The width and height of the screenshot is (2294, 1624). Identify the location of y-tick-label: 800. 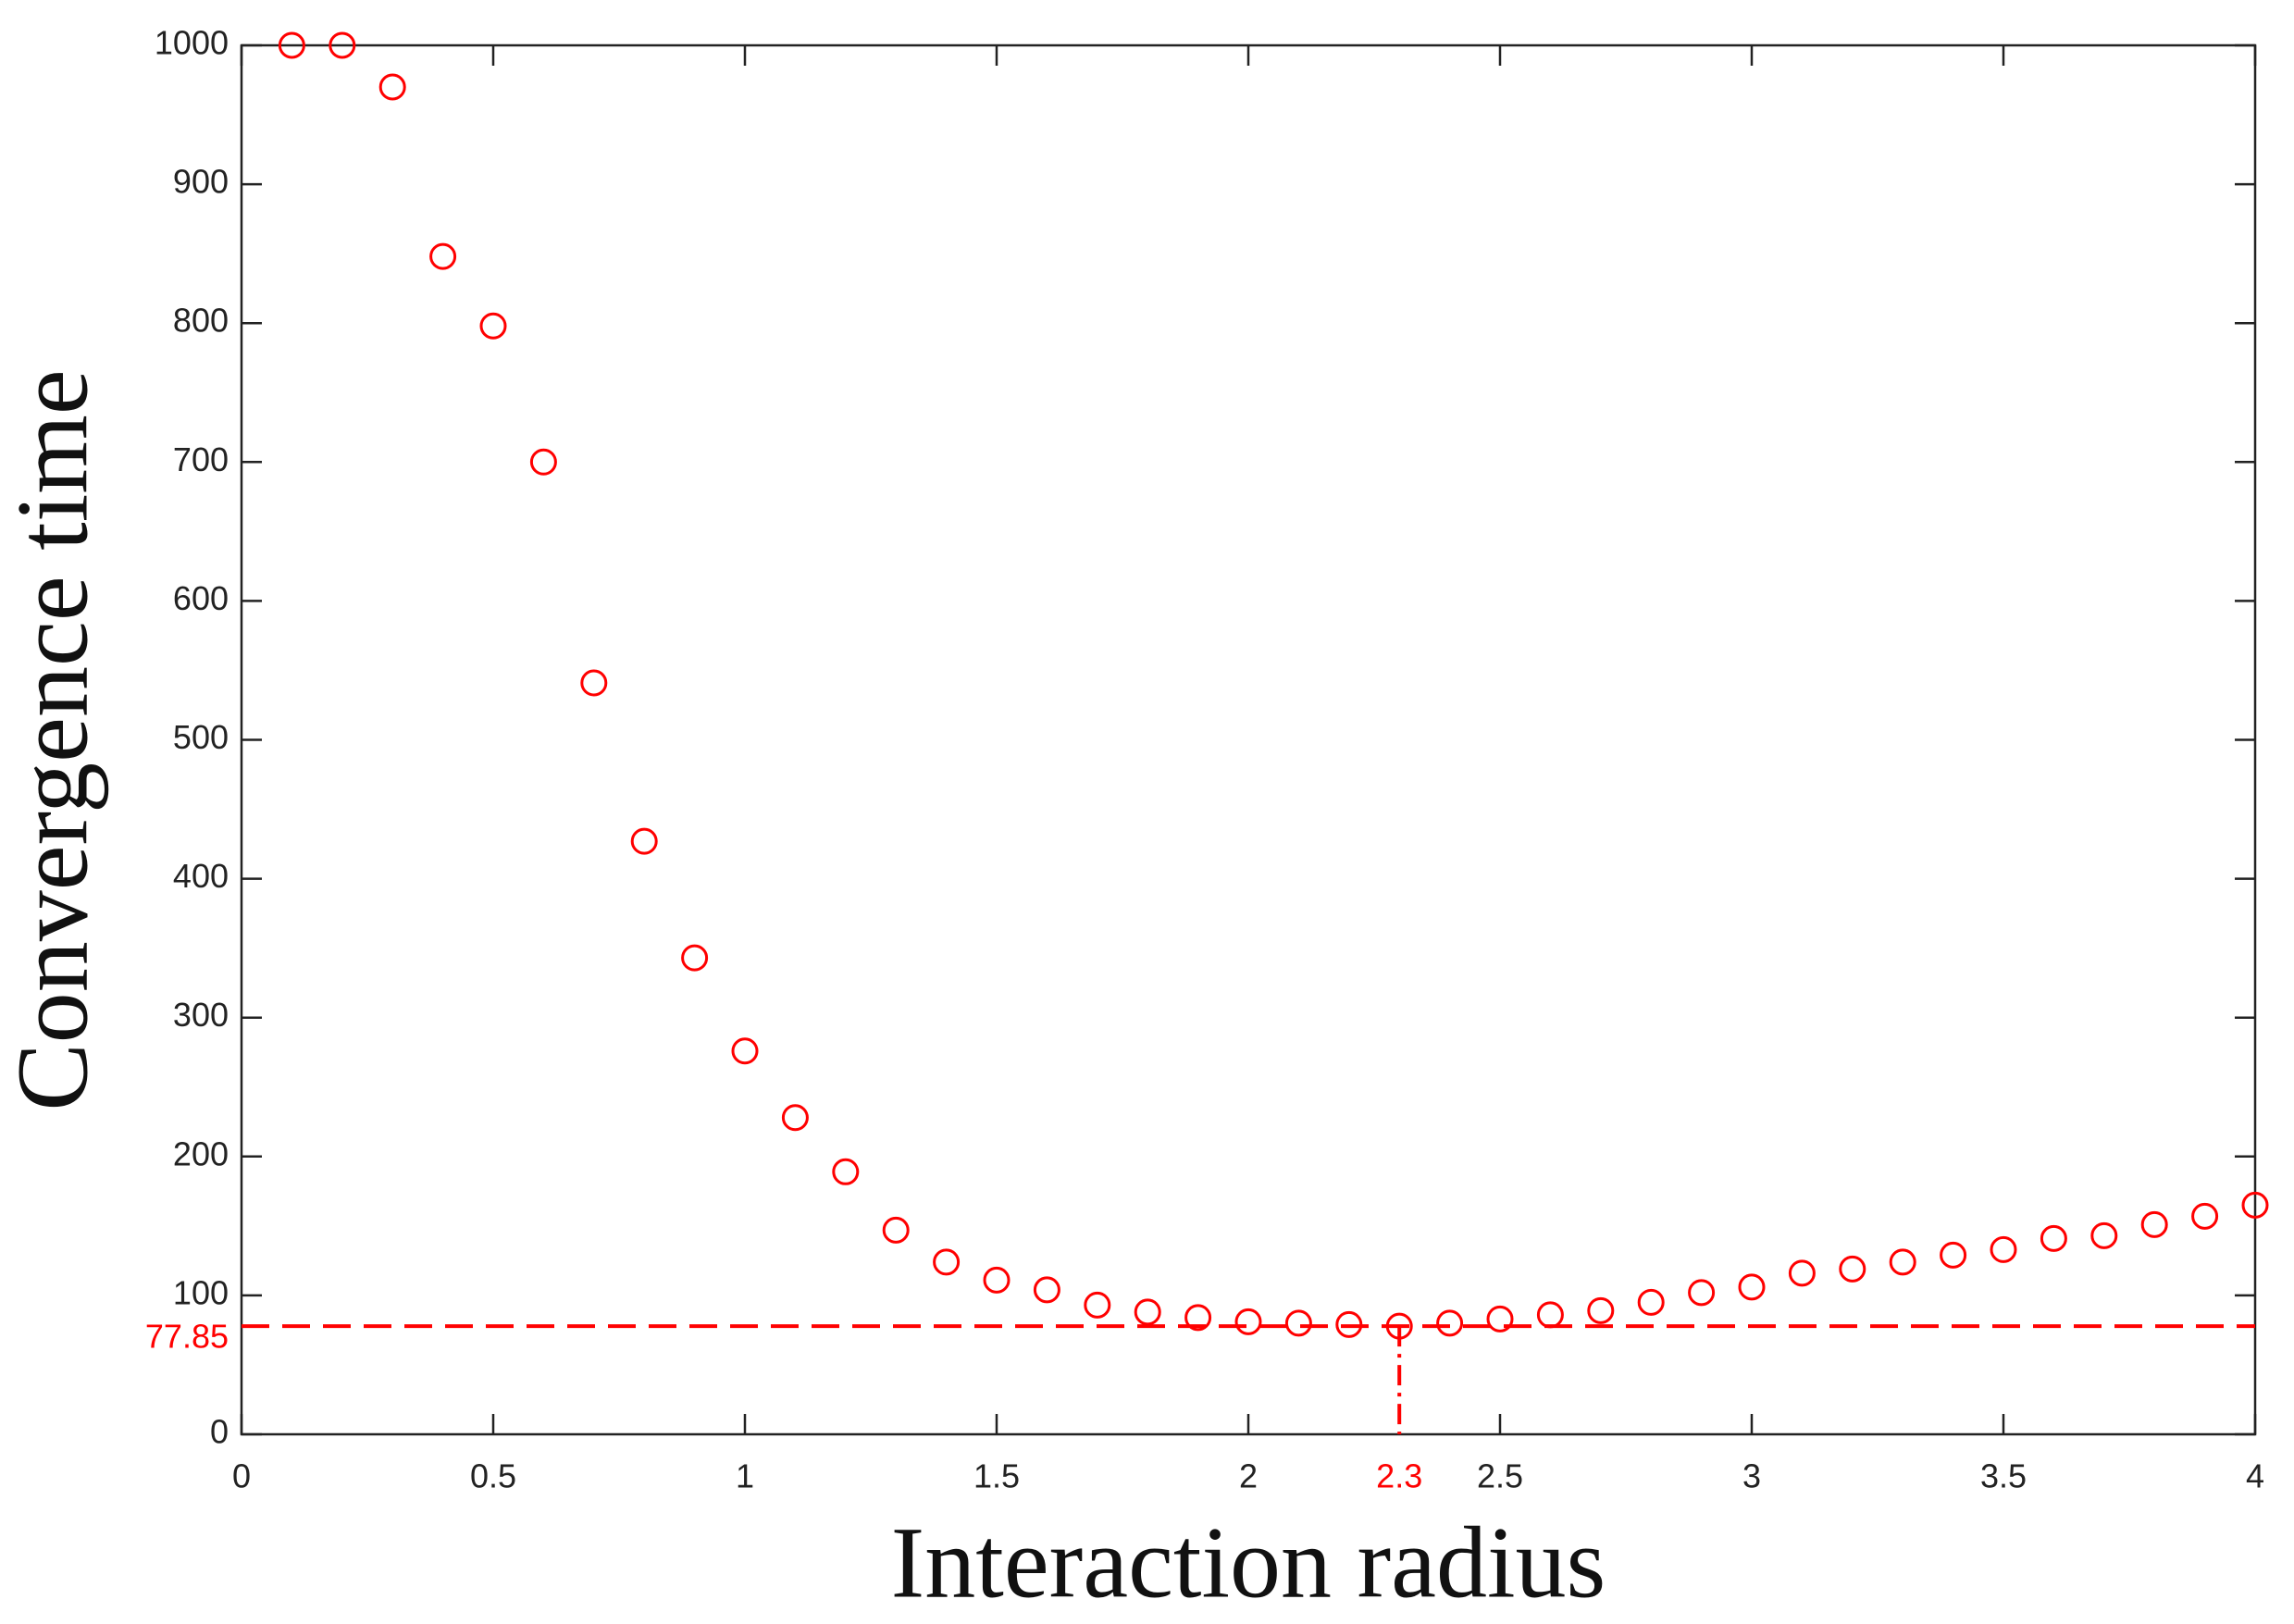
(201, 321).